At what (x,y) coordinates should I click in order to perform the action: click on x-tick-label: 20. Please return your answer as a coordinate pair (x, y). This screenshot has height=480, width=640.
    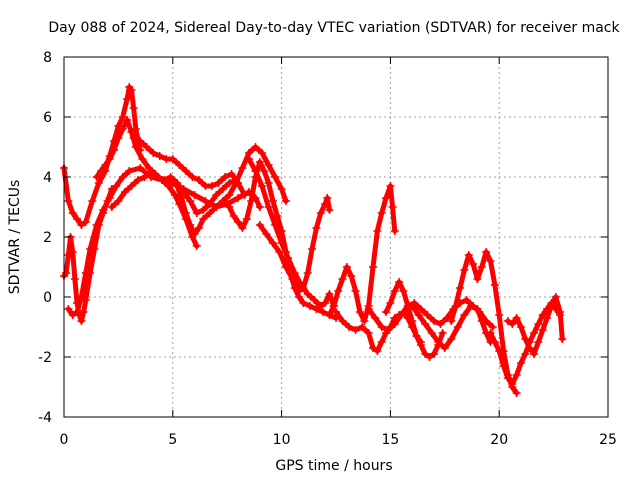
    Looking at the image, I should click on (499, 440).